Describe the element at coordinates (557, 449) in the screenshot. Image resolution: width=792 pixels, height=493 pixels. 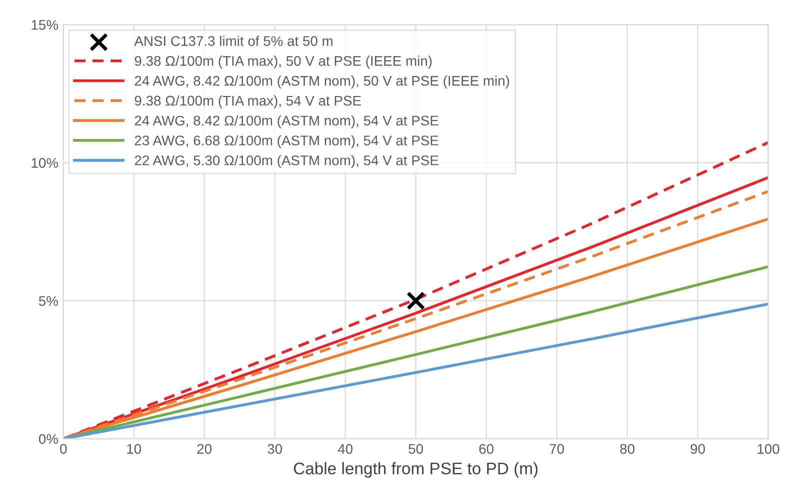
I see `x-tick-label: 70` at that location.